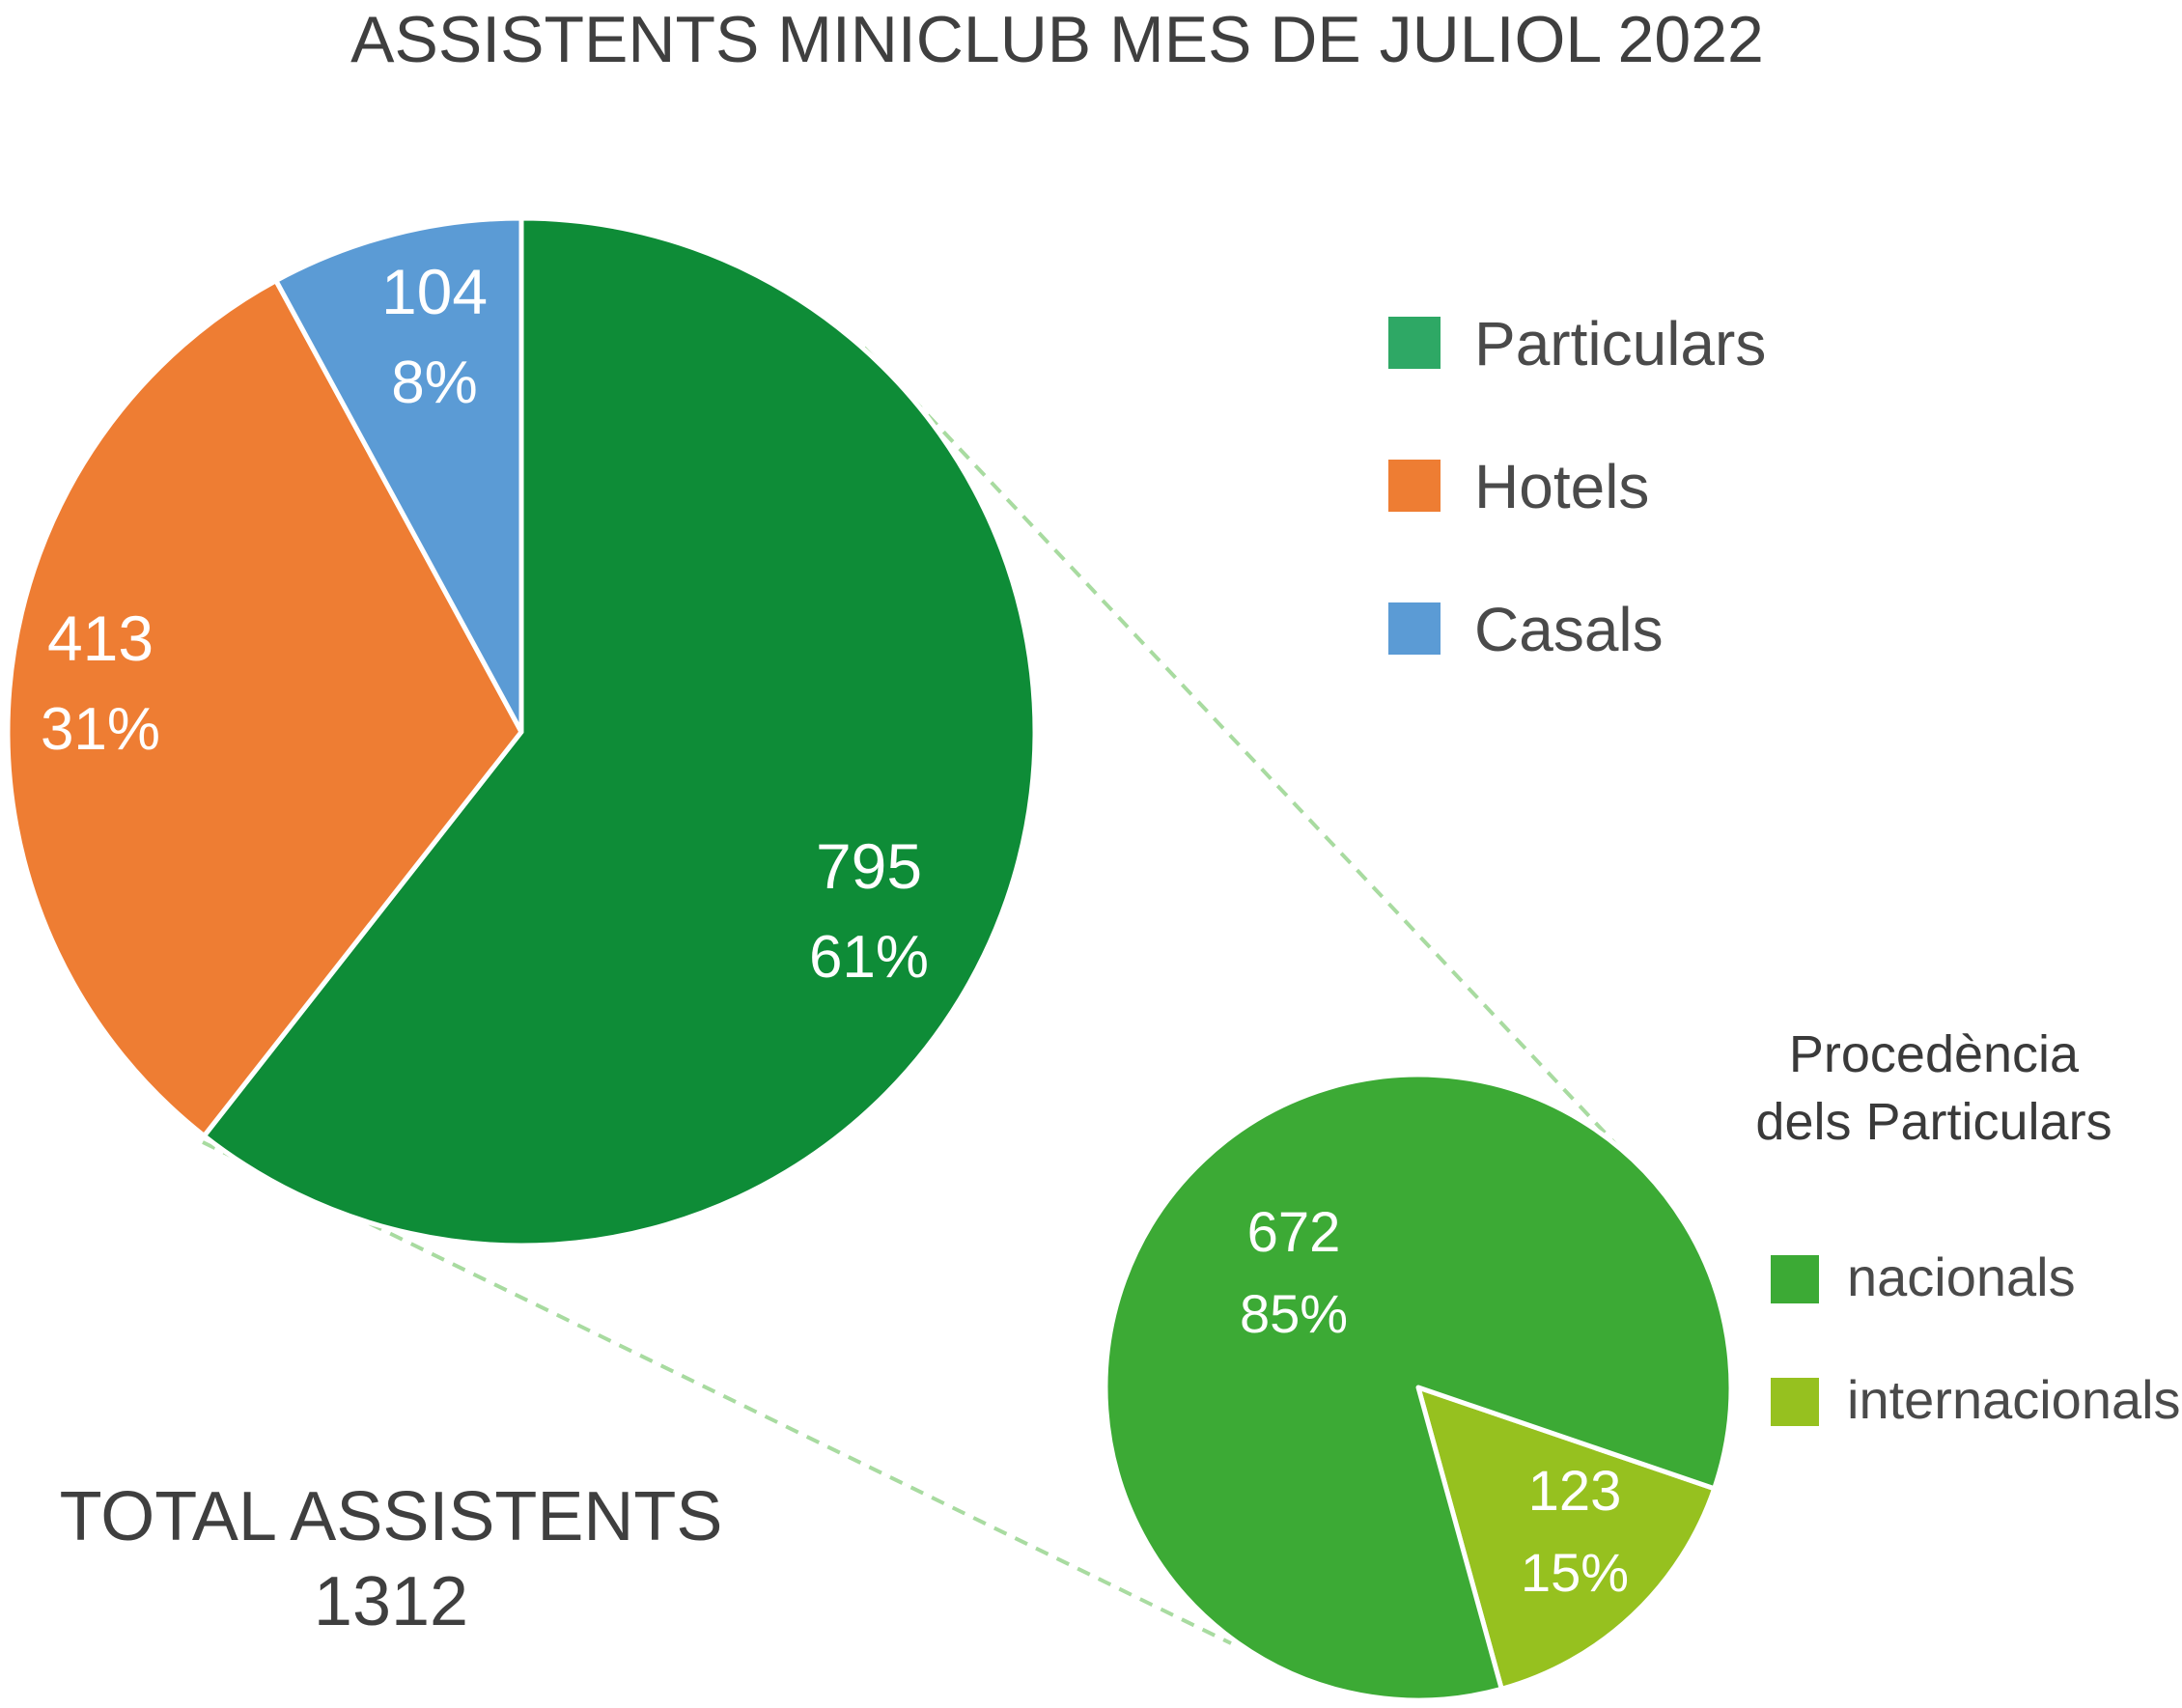  I want to click on legend-label-internacionals: internacionals, so click(2014, 1399).